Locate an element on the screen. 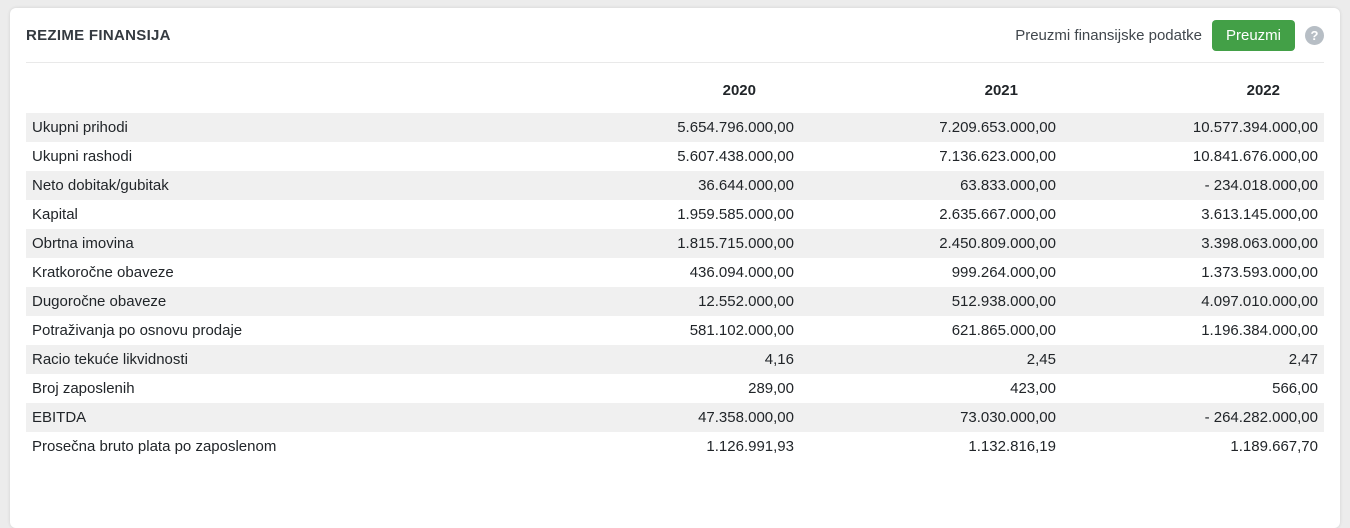  header-actions: Preuzmi finansijske podatke Preuzmi ? is located at coordinates (1169, 35).